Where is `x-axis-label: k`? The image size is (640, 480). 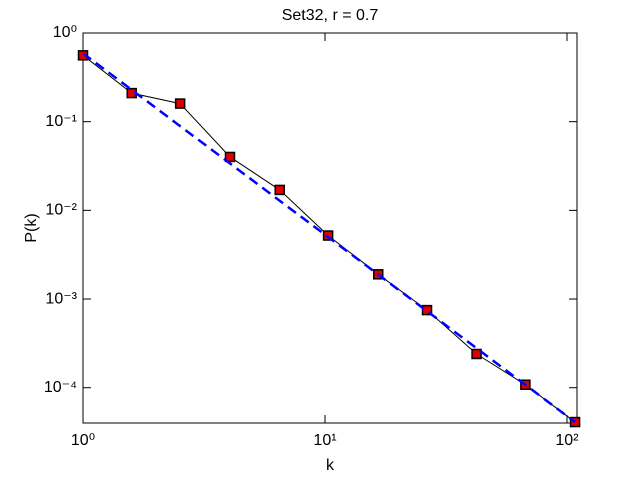 x-axis-label: k is located at coordinates (330, 465).